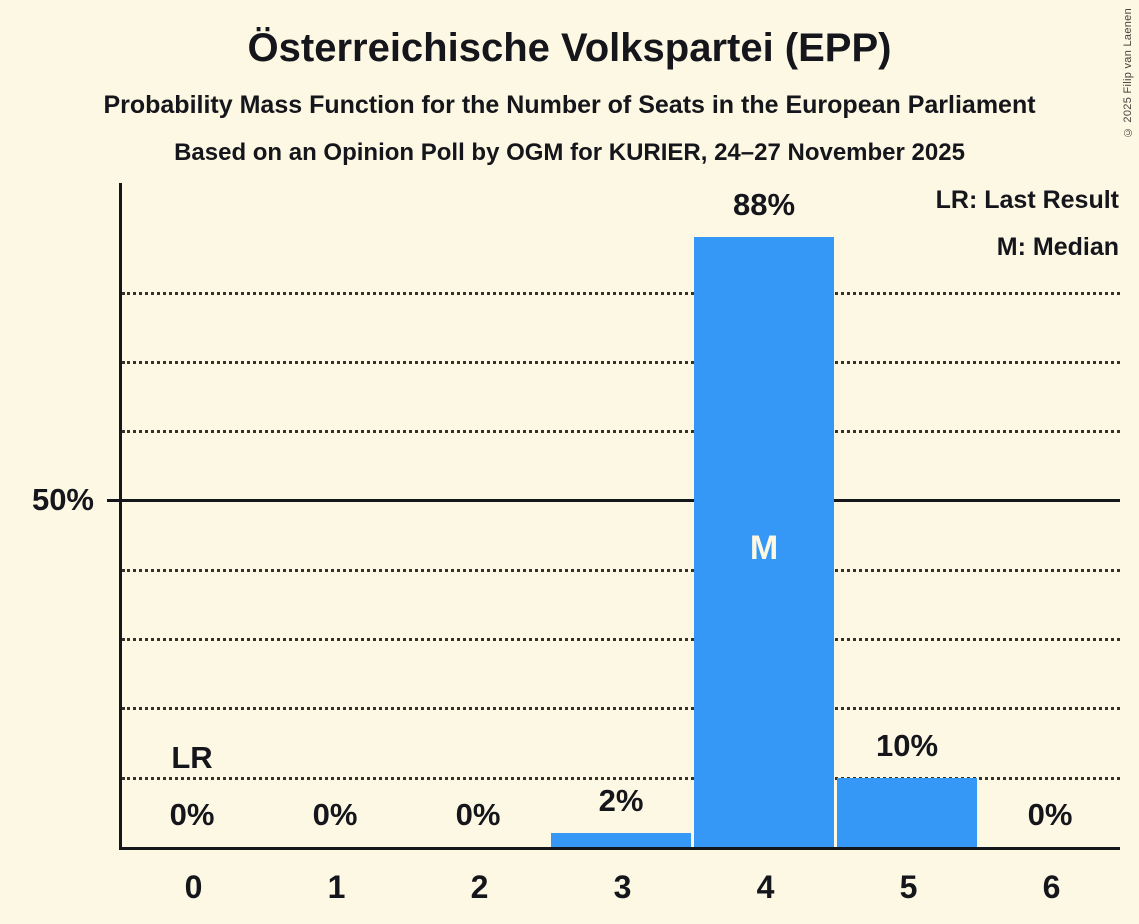 The image size is (1139, 924). Describe the element at coordinates (479, 887) in the screenshot. I see `x-tick-label-2: 2` at that location.